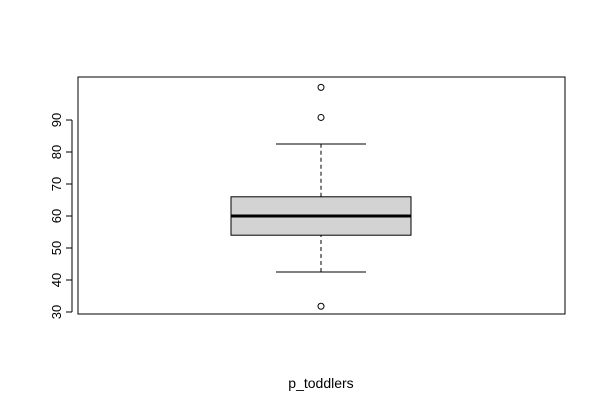  What do you see at coordinates (320, 383) in the screenshot?
I see `x-axis-label: p_toddlers` at bounding box center [320, 383].